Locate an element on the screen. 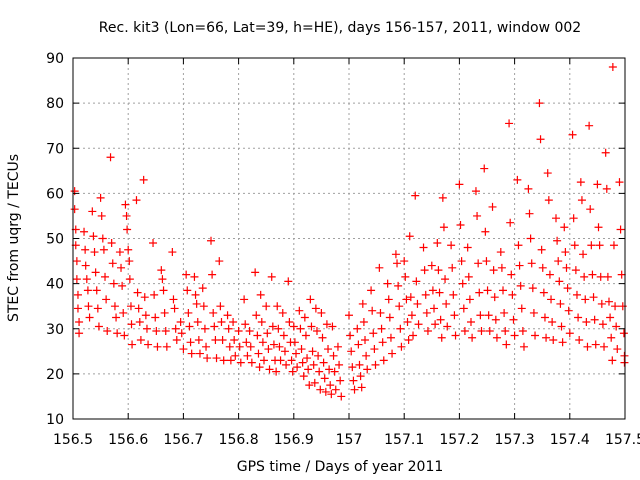 Image resolution: width=640 pixels, height=480 pixels. y-tick-label: 20 is located at coordinates (55, 375).